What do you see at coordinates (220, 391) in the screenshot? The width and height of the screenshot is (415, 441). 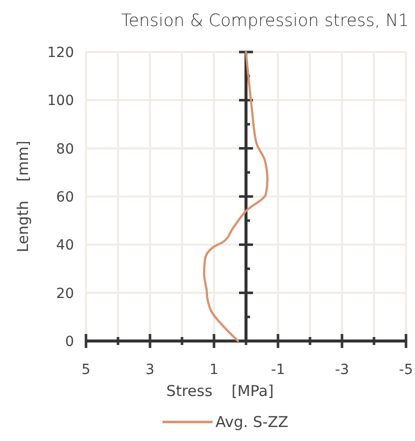 I see `x-axis-title: Stress [MPa]` at bounding box center [220, 391].